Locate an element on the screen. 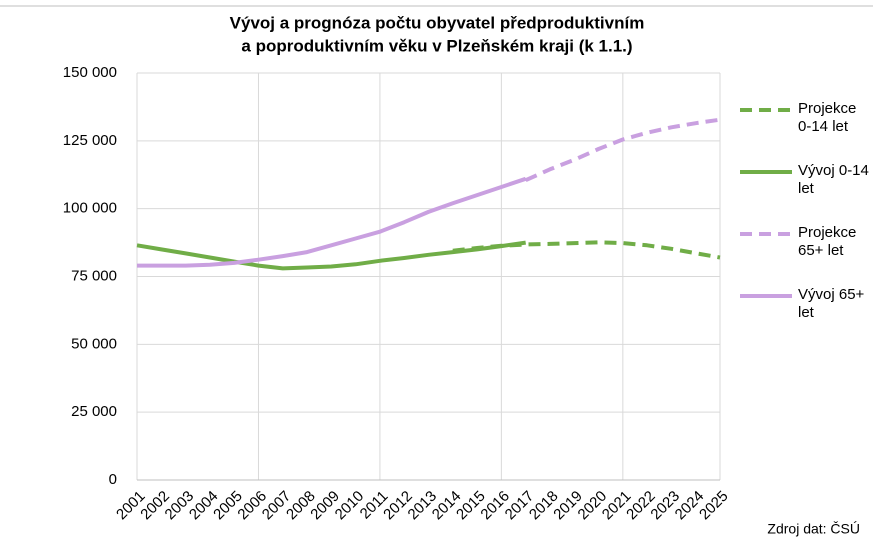  legend-label: Vývoj 0-14 let is located at coordinates (833, 179).